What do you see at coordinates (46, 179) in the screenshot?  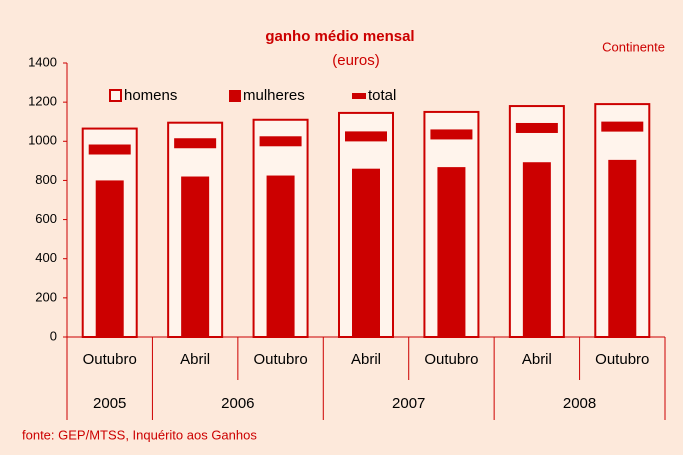 I see `y-tick-label: 800` at bounding box center [46, 179].